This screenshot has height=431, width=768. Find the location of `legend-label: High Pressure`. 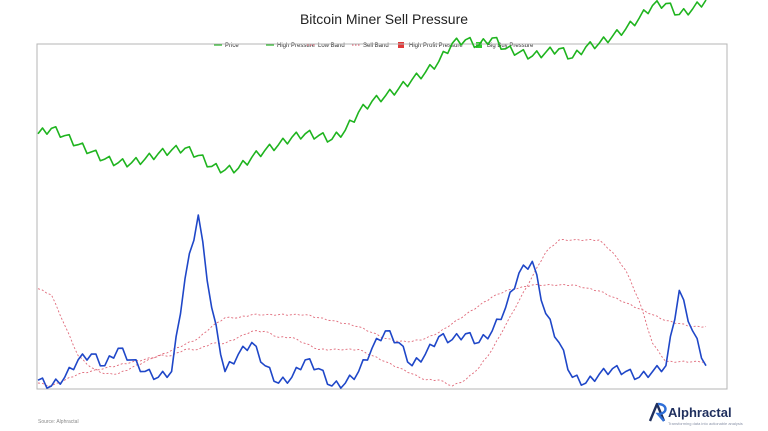

legend-label: High Pressure is located at coordinates (296, 46).